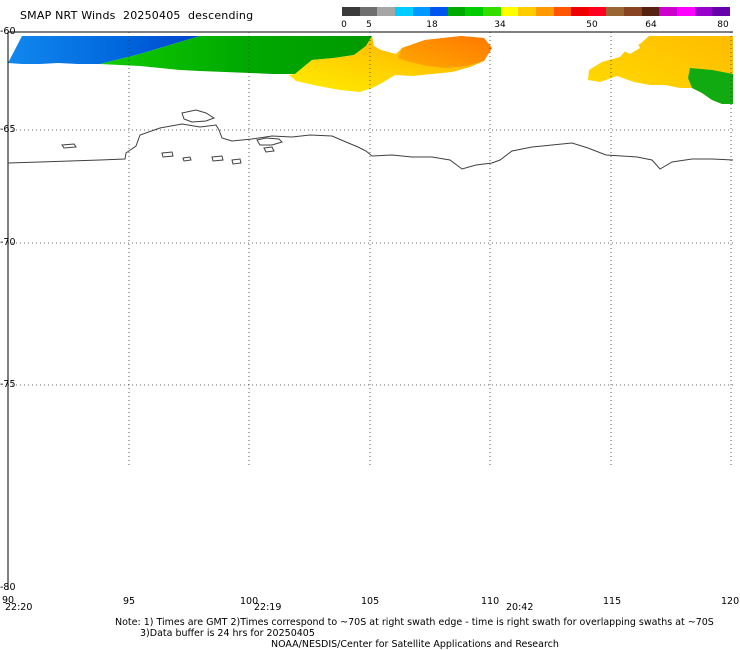  I want to click on swath-time-1: 22:20, so click(19, 607).